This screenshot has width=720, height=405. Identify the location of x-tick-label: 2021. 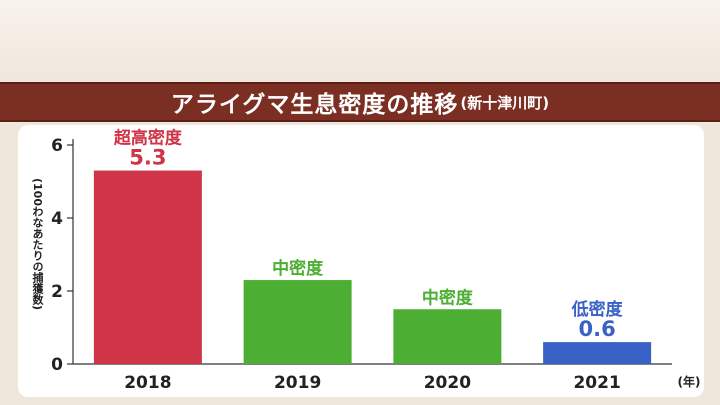
(596, 383).